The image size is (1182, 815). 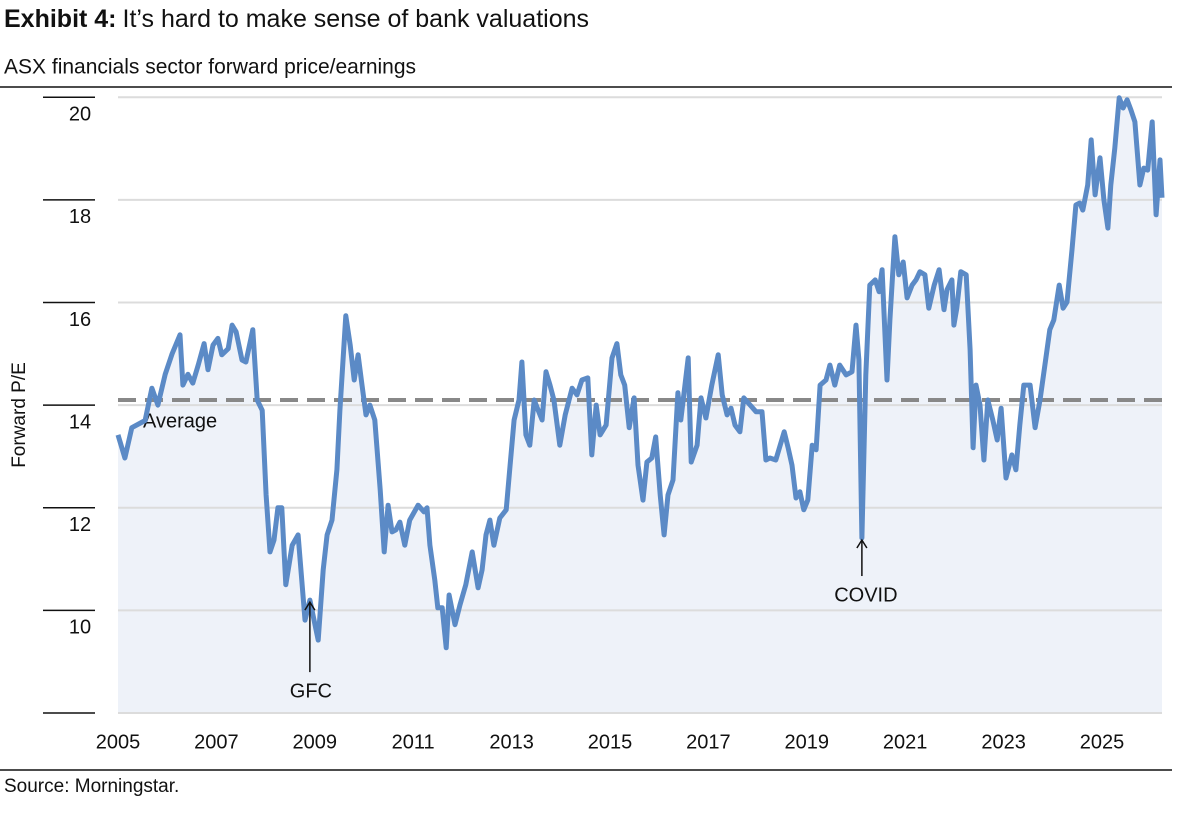 What do you see at coordinates (905, 742) in the screenshot?
I see `x-tick-label: 2021` at bounding box center [905, 742].